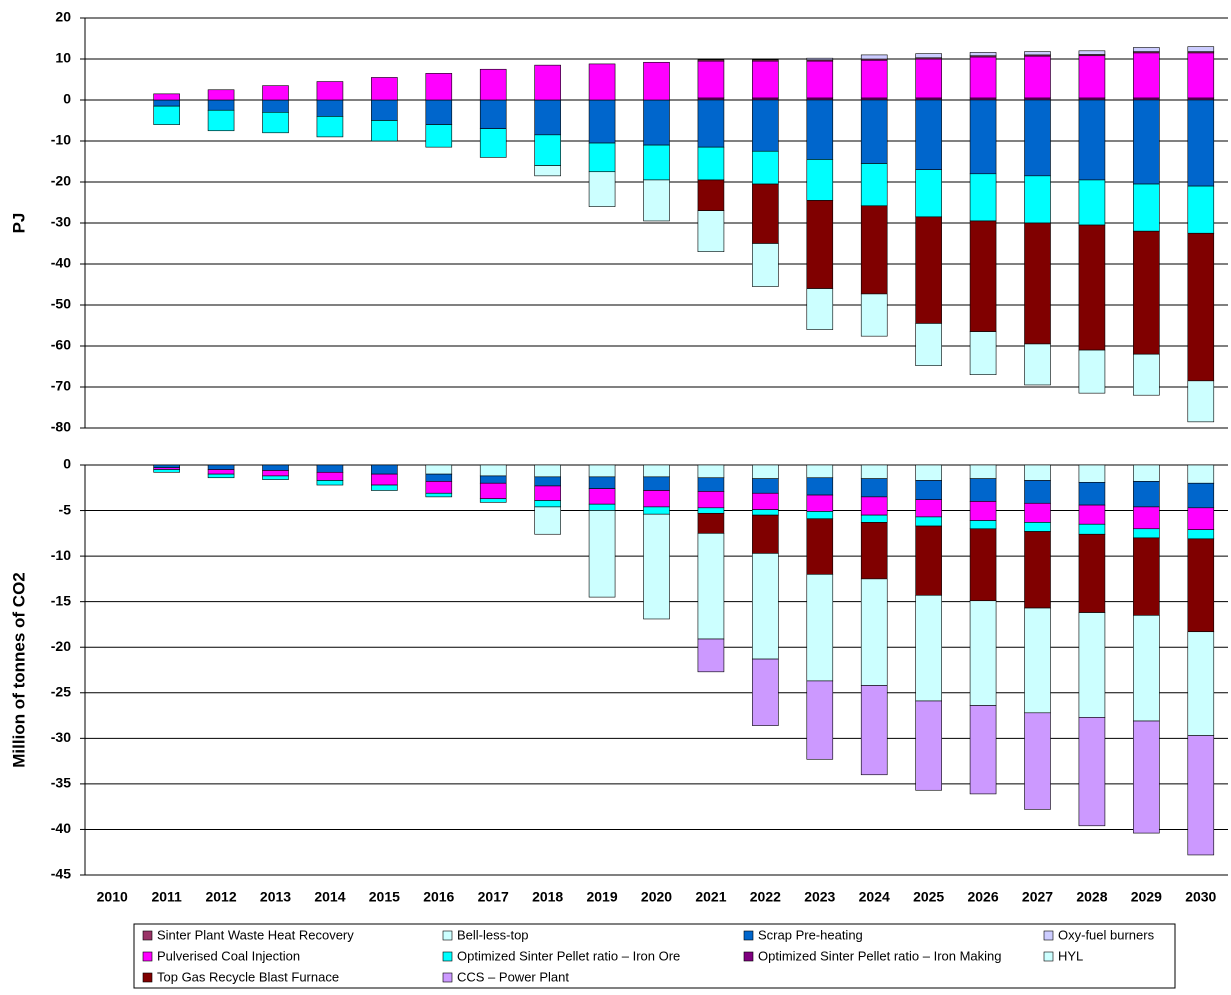 Image resolution: width=1231 pixels, height=995 pixels. I want to click on y-tick-label: -80, so click(61, 427).